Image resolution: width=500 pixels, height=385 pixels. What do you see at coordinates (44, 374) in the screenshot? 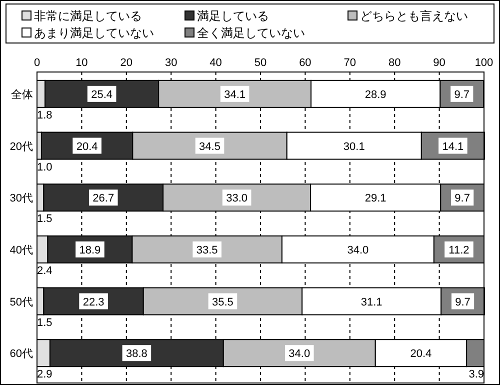
I see `data-label: 2.9` at bounding box center [44, 374].